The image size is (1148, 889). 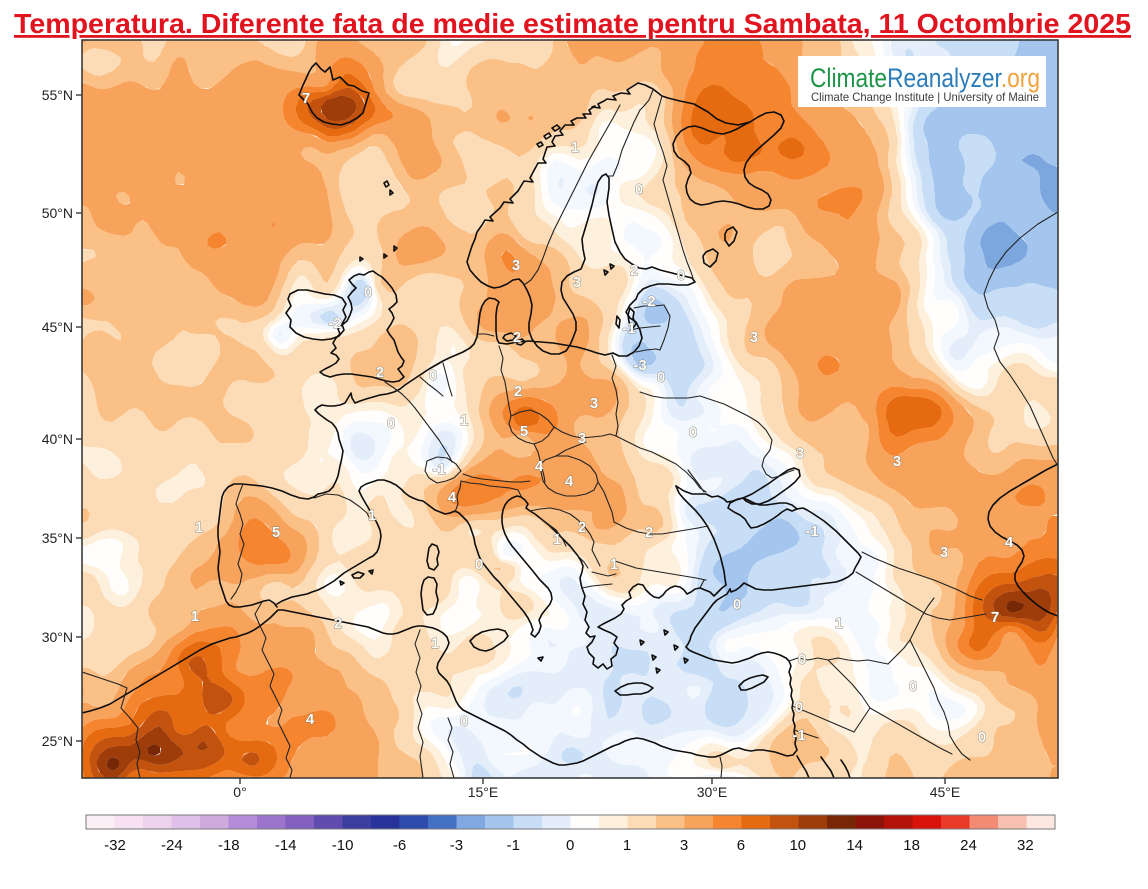 What do you see at coordinates (57, 213) in the screenshot?
I see `svg-text: 50°N` at bounding box center [57, 213].